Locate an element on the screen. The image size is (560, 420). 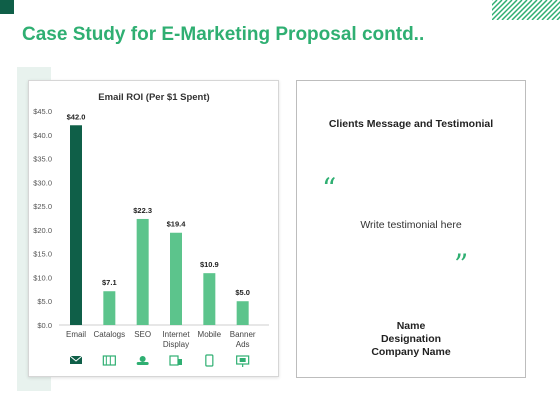
x-category-label: Email is located at coordinates (76, 334).